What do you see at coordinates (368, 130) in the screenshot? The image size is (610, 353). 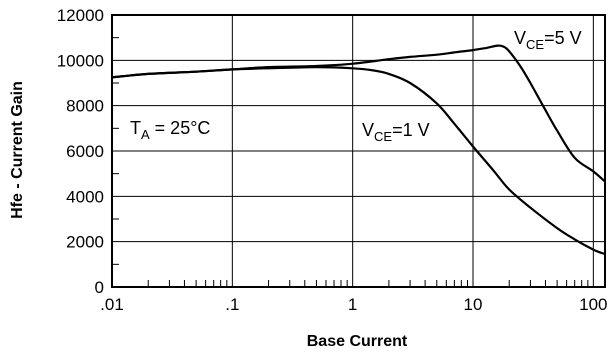 I see `series-label-vce-1v-main: V` at bounding box center [368, 130].